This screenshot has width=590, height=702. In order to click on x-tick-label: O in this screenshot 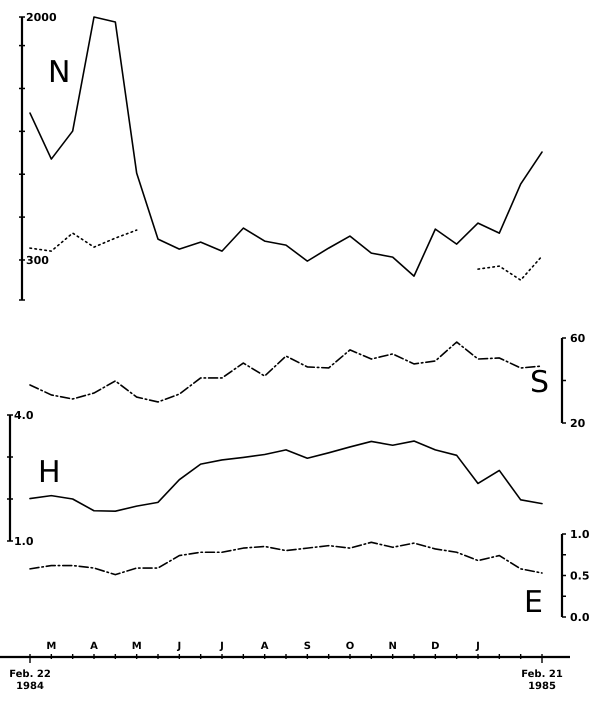, I will do `click(350, 646)`.